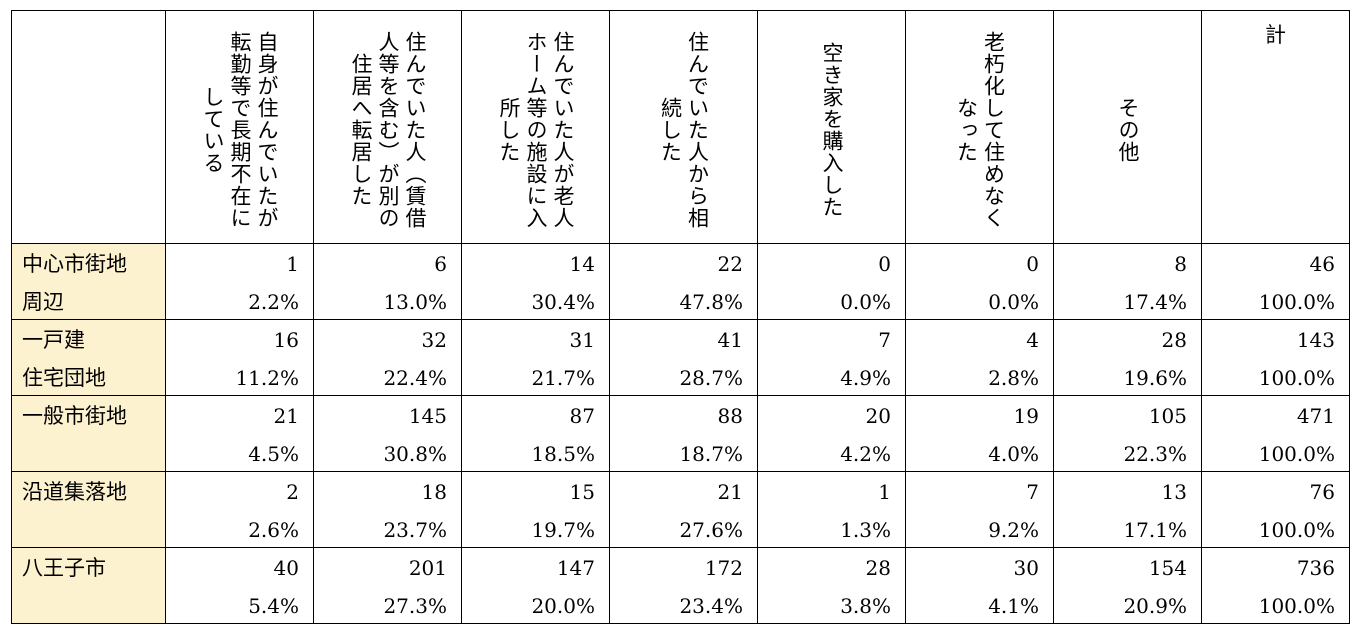  What do you see at coordinates (1026, 416) in the screenshot?
I see `count-value: 19` at bounding box center [1026, 416].